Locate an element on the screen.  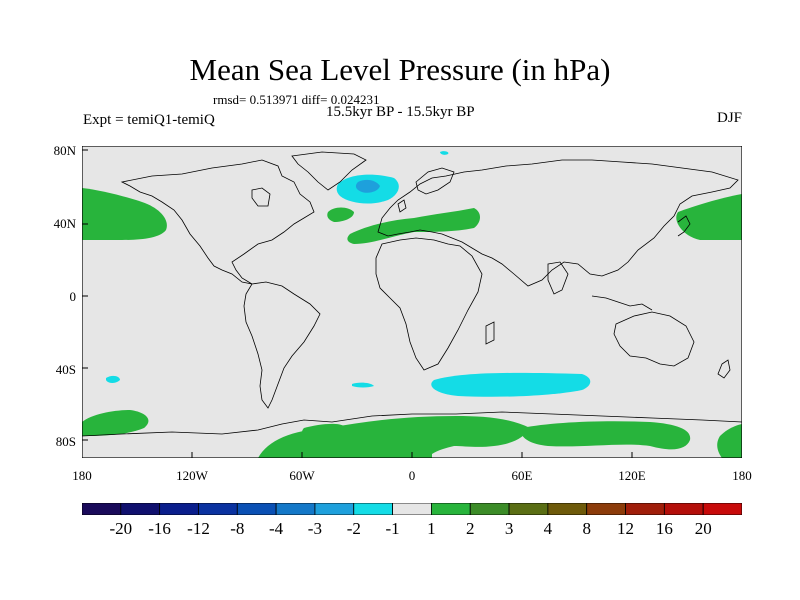
north-pacific-positive-area is located at coordinates (124, 214).